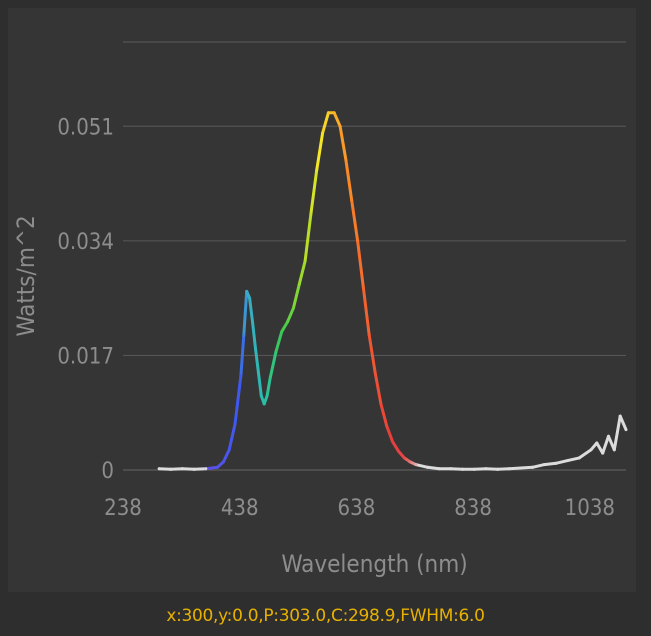 Image resolution: width=651 pixels, height=636 pixels. What do you see at coordinates (357, 508) in the screenshot?
I see `x-tick-label: 638` at bounding box center [357, 508].